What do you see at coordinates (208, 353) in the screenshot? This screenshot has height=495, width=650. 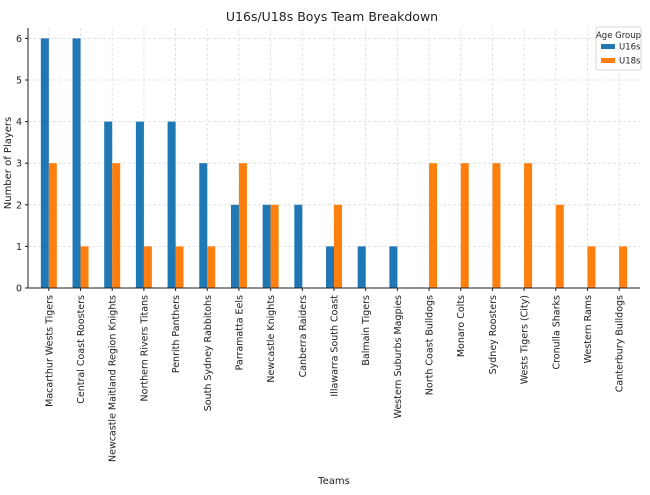 I see `x-tick-label: South Sydney Rabbitohs` at bounding box center [208, 353].